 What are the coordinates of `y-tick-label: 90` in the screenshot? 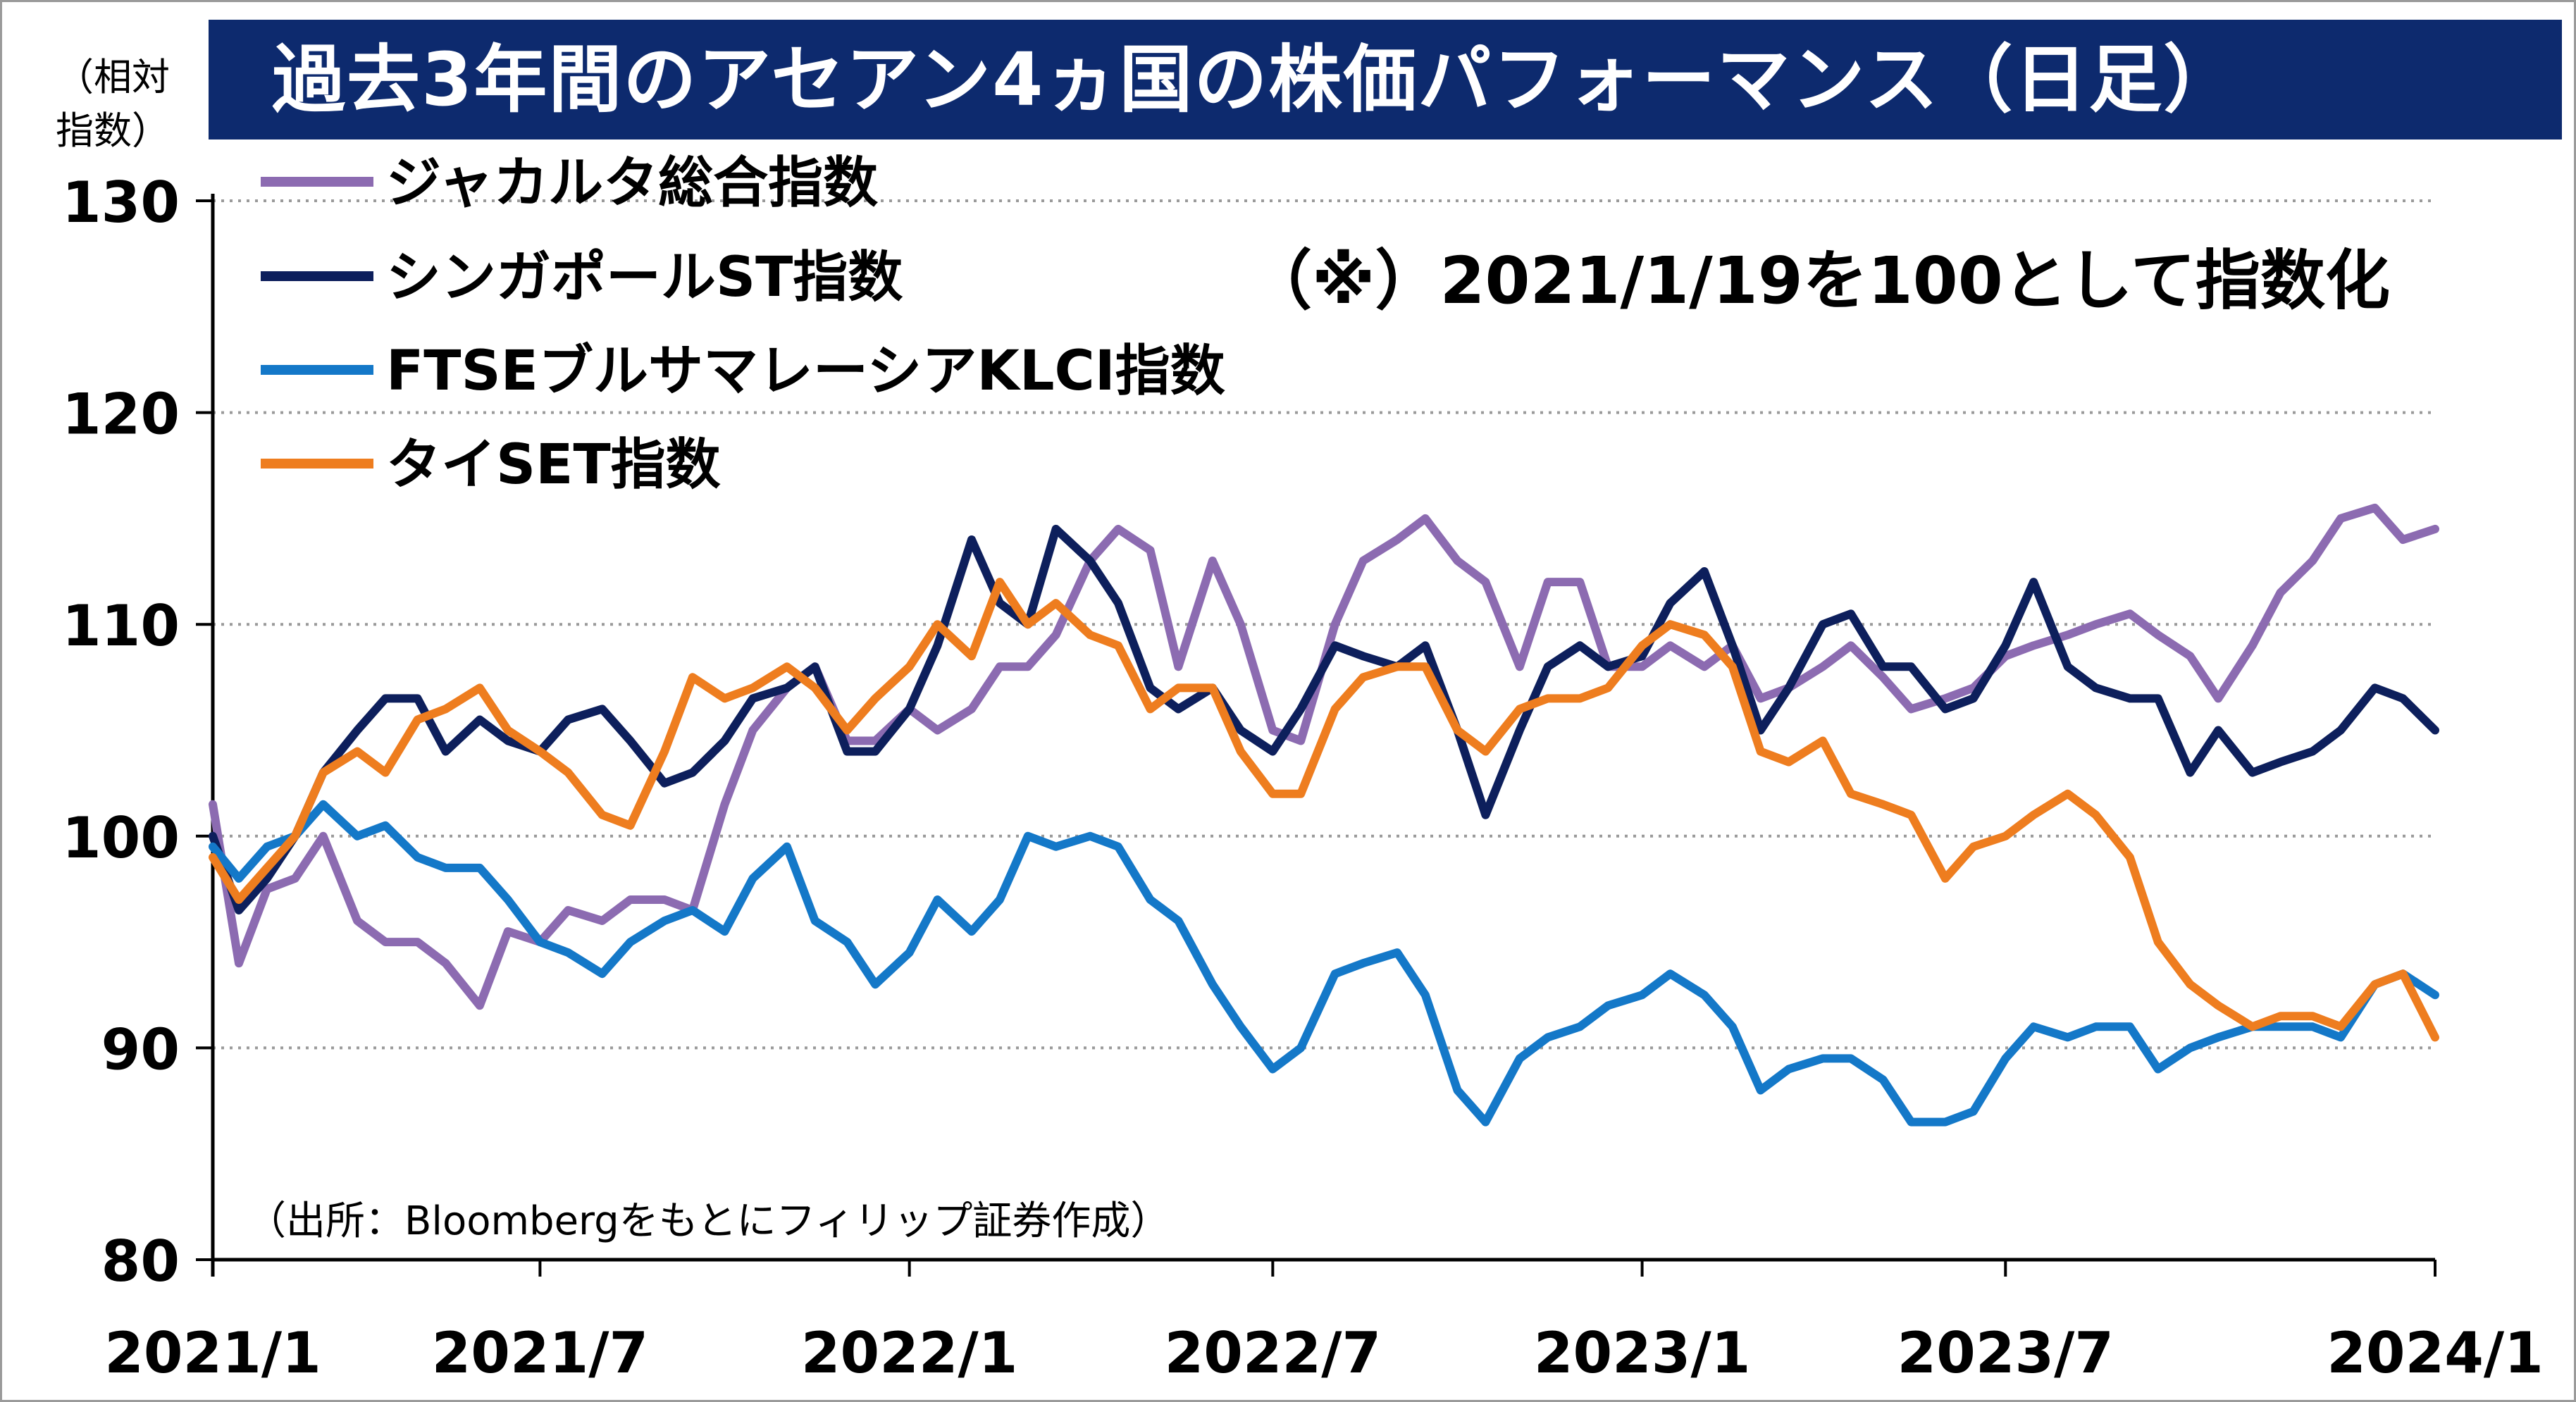 It's located at (140, 1049).